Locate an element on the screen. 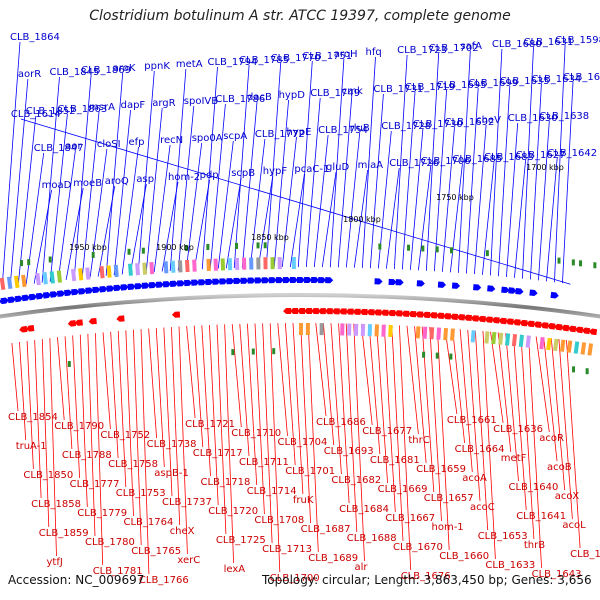  reverse-gene-label: CLB_1777 is located at coordinates (95, 484).